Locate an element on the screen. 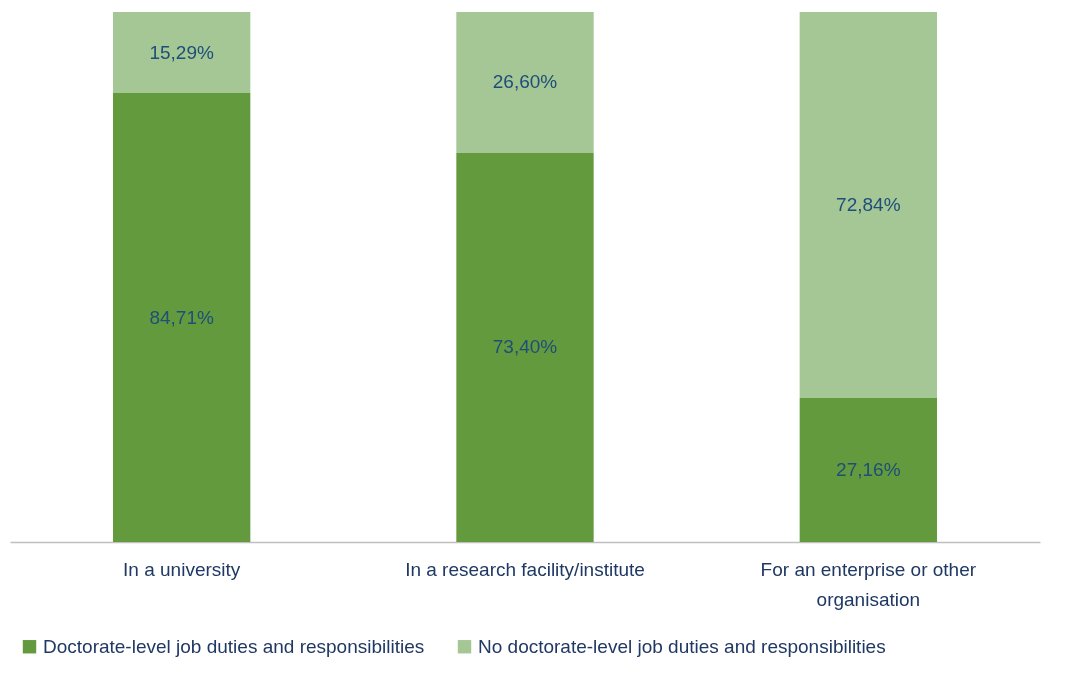  data-label: 73,40% is located at coordinates (525, 347).